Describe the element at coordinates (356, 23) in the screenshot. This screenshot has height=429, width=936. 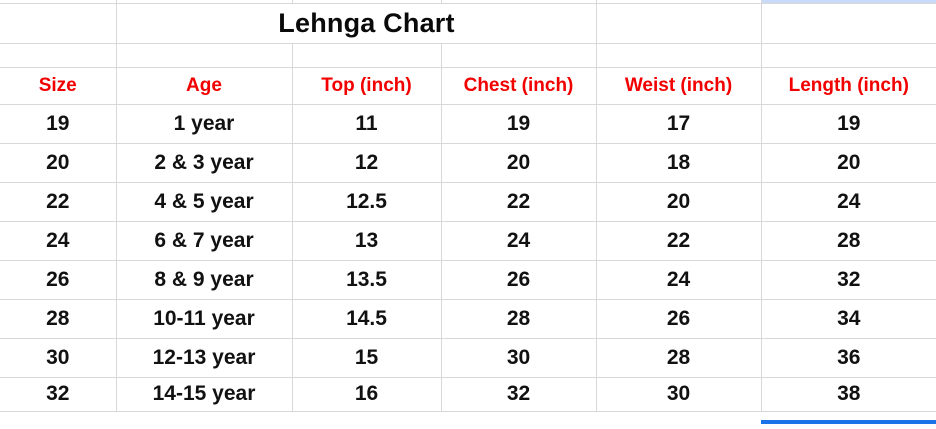
I see `sheet-title: Lehnga Chart` at that location.